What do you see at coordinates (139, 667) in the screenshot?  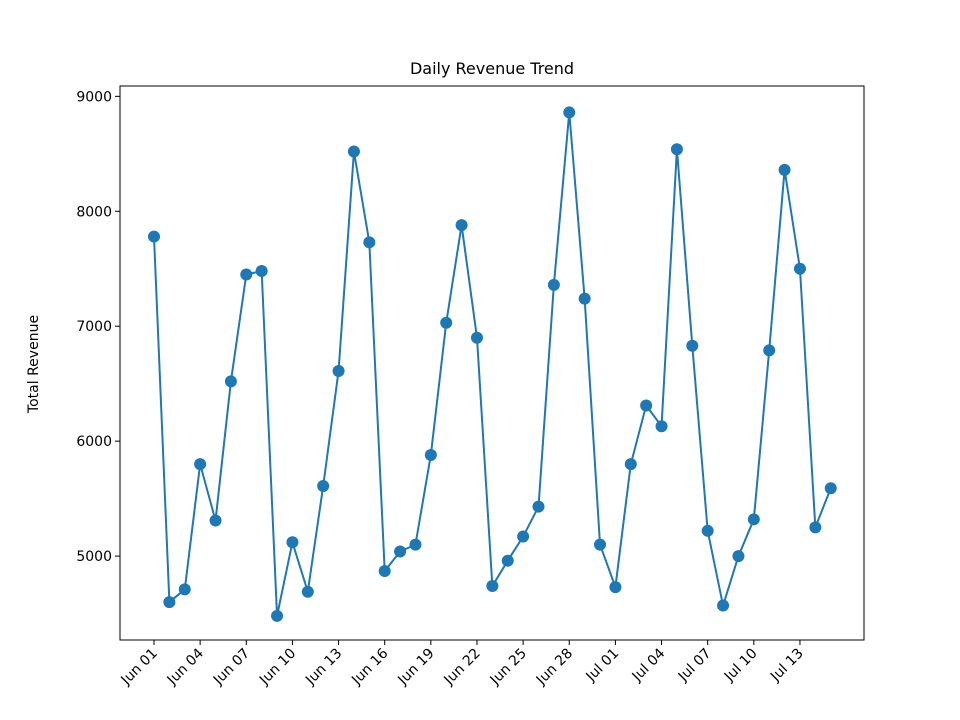 I see `x-tick-label: Jun 01` at bounding box center [139, 667].